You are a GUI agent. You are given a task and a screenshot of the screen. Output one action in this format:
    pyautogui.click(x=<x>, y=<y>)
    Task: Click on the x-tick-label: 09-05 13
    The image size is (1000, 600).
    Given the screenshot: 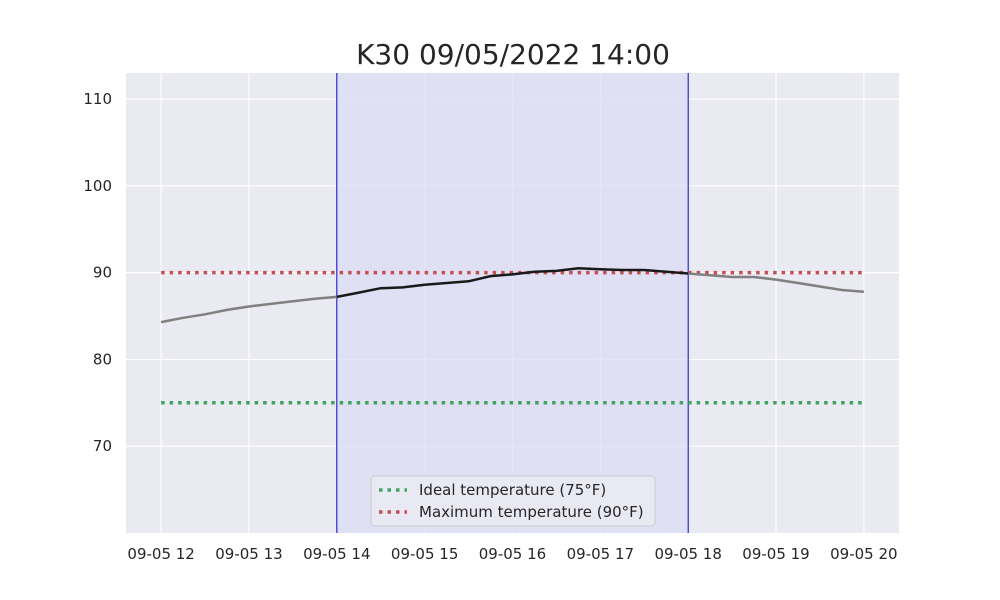 What is the action you would take?
    pyautogui.click(x=248, y=554)
    